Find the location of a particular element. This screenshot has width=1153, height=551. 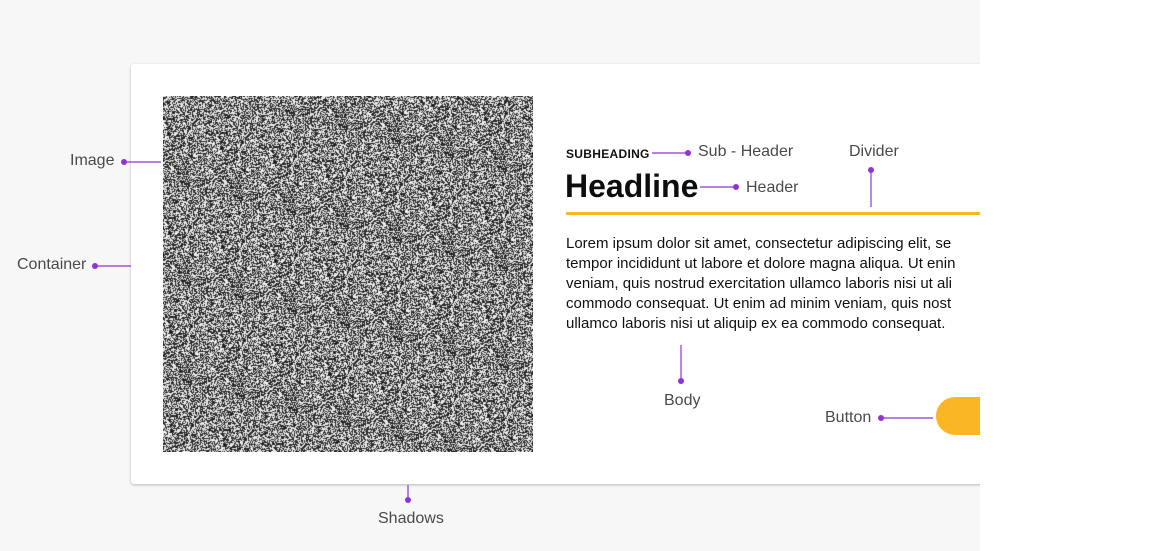

body-annotation: Body is located at coordinates (682, 400).